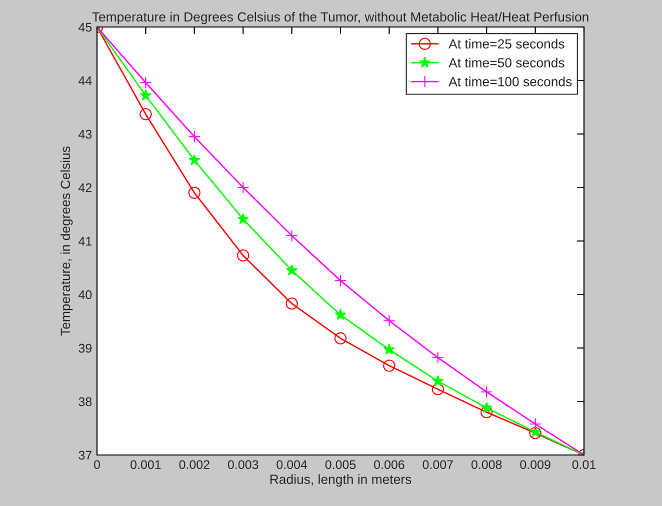 This screenshot has height=506, width=662. I want to click on y-tick-label: 45, so click(85, 27).